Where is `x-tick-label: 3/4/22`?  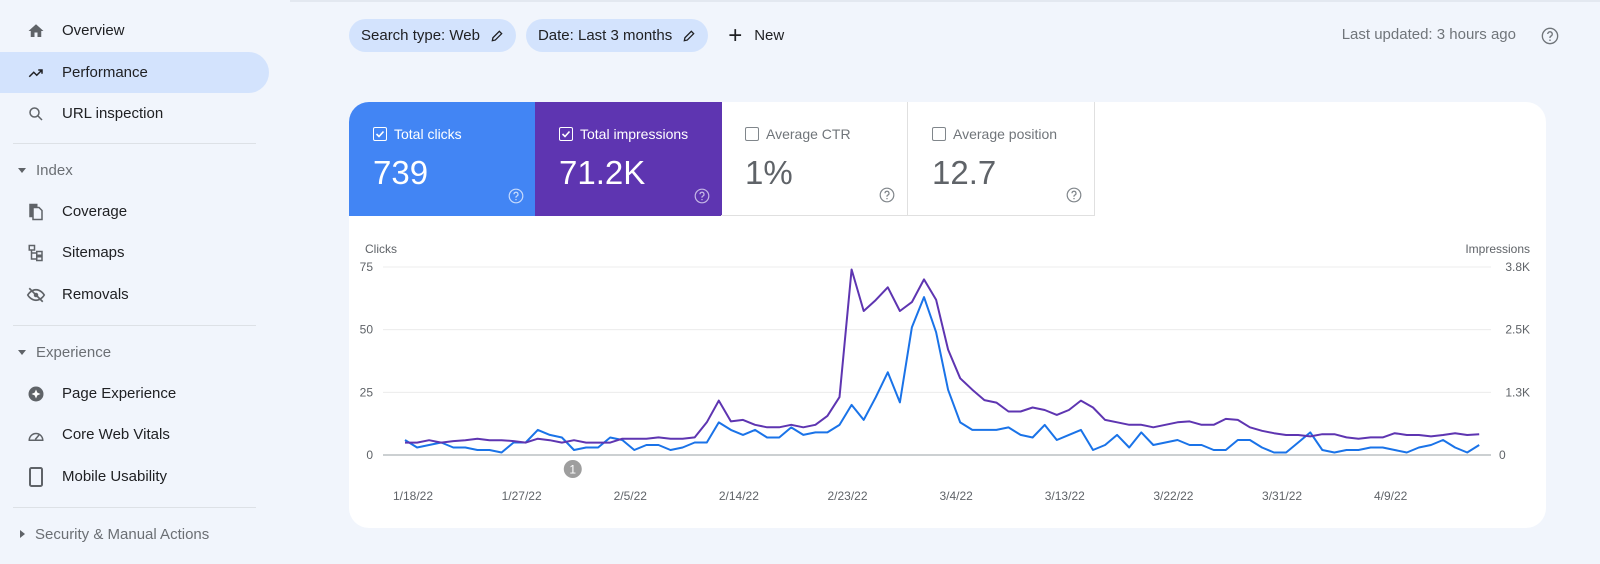 x-tick-label: 3/4/22 is located at coordinates (956, 496).